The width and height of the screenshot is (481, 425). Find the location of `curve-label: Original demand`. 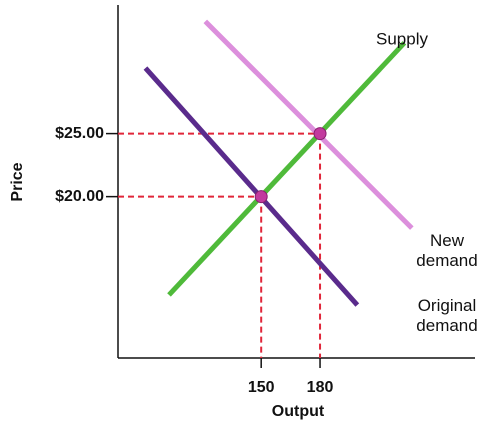

curve-label: Original demand is located at coordinates (446, 315).